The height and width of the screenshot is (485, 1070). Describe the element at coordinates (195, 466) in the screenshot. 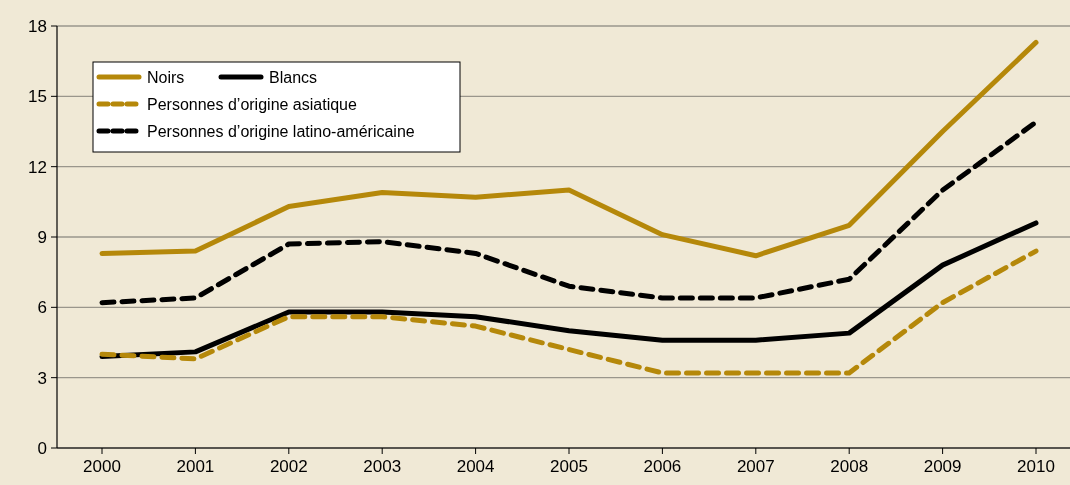

I see `x-tick-label: 2001` at that location.